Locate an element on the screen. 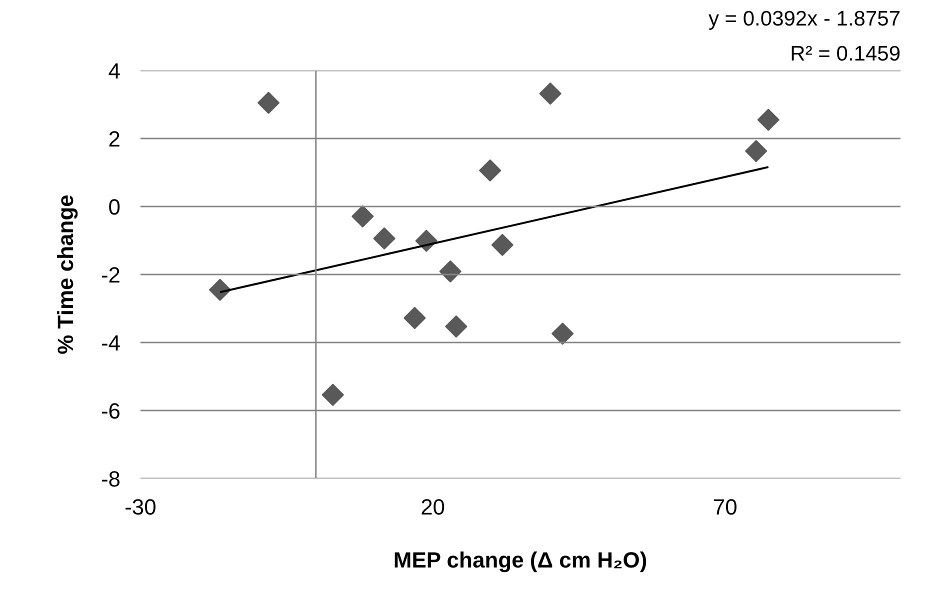  y-axis-title: % Time change is located at coordinates (65, 274).